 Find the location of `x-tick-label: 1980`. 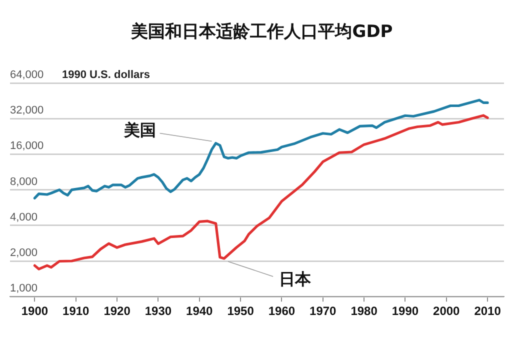

x-tick-label: 1980 is located at coordinates (364, 311).